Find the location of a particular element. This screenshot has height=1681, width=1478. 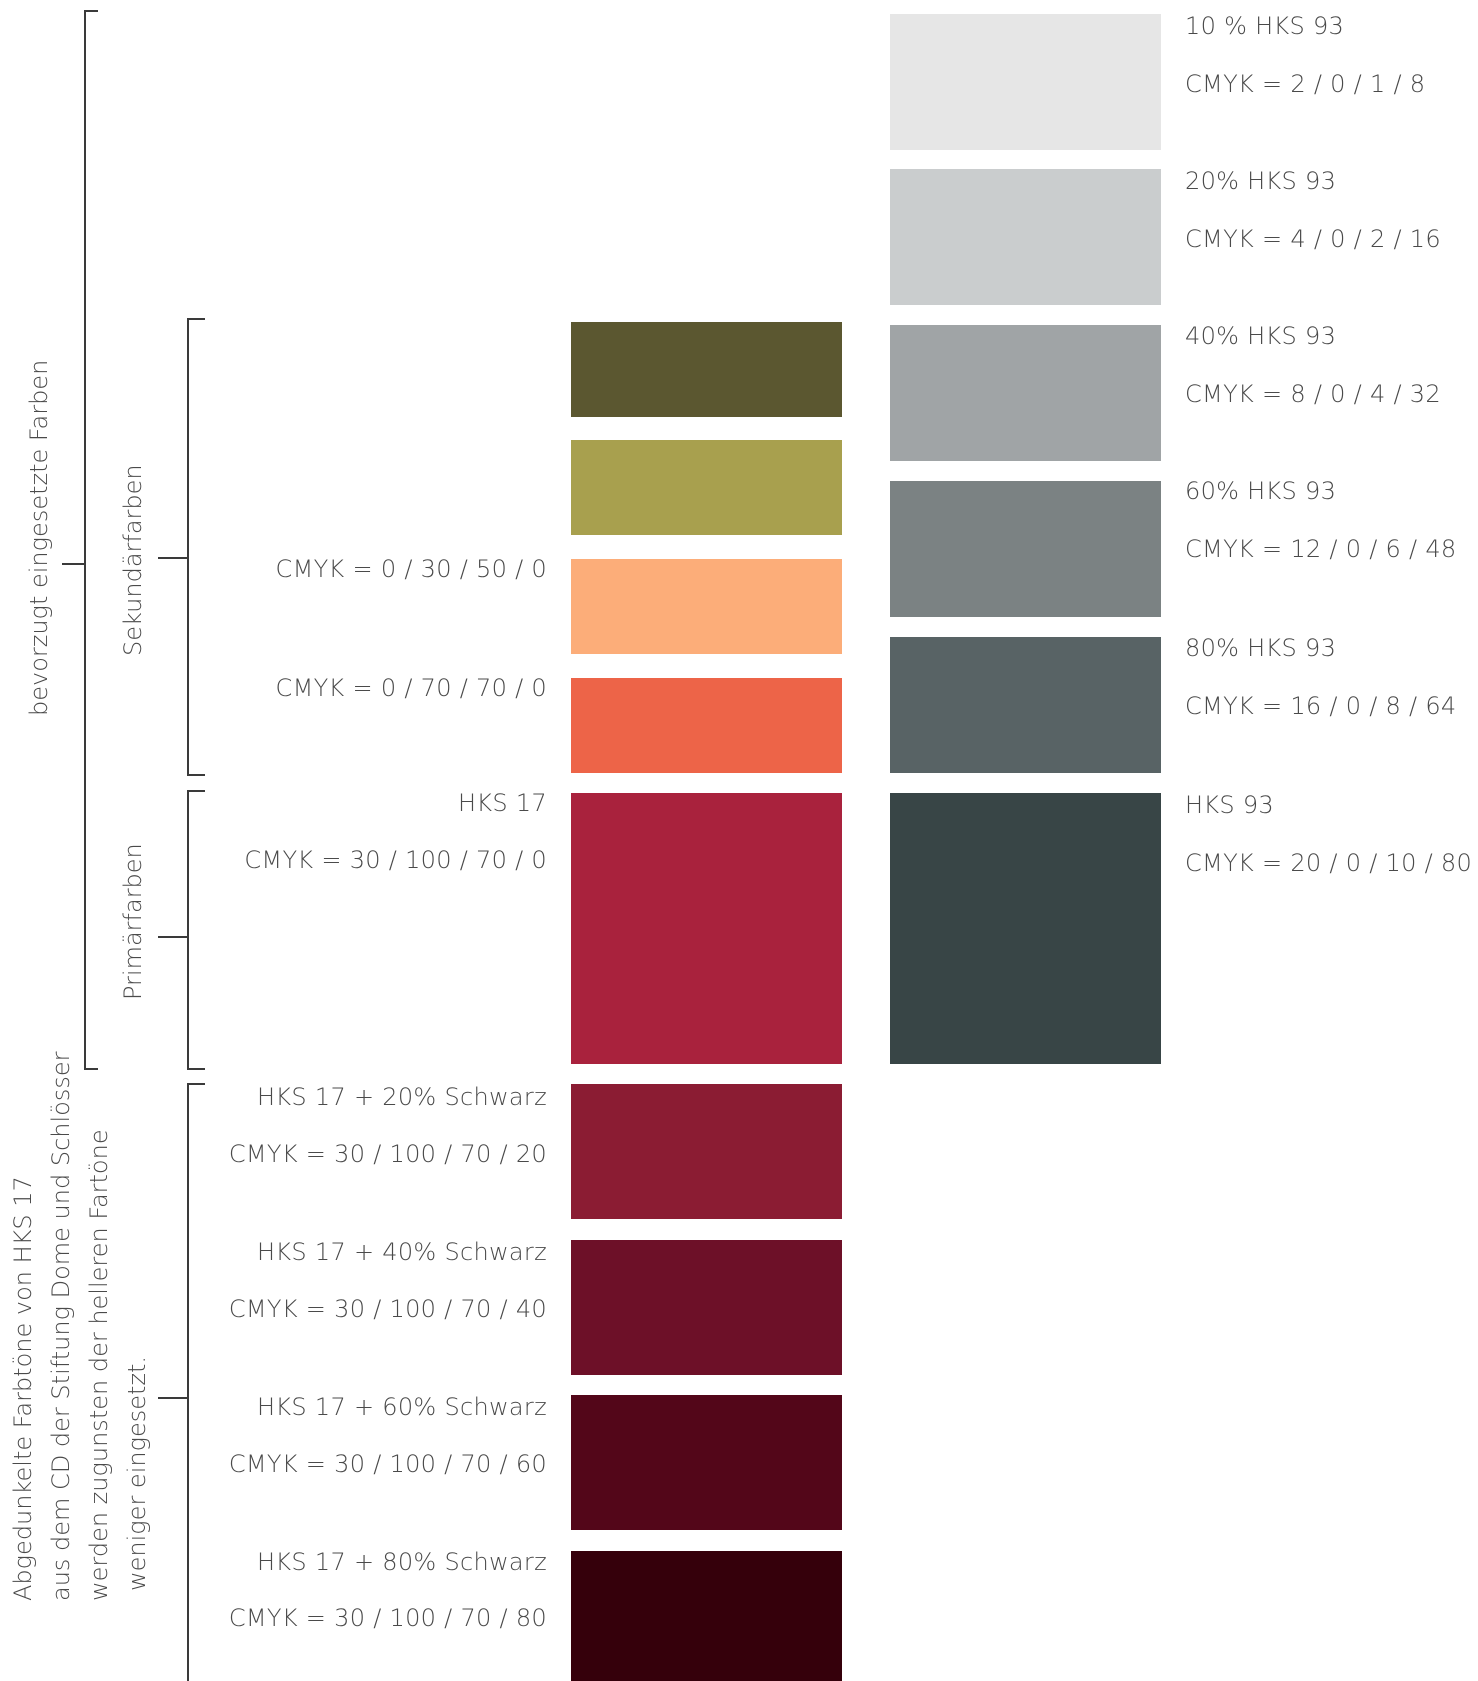

secondary-cmyk-label: CMYK = 0 / 30 / 50 / 0 is located at coordinates (411, 569).